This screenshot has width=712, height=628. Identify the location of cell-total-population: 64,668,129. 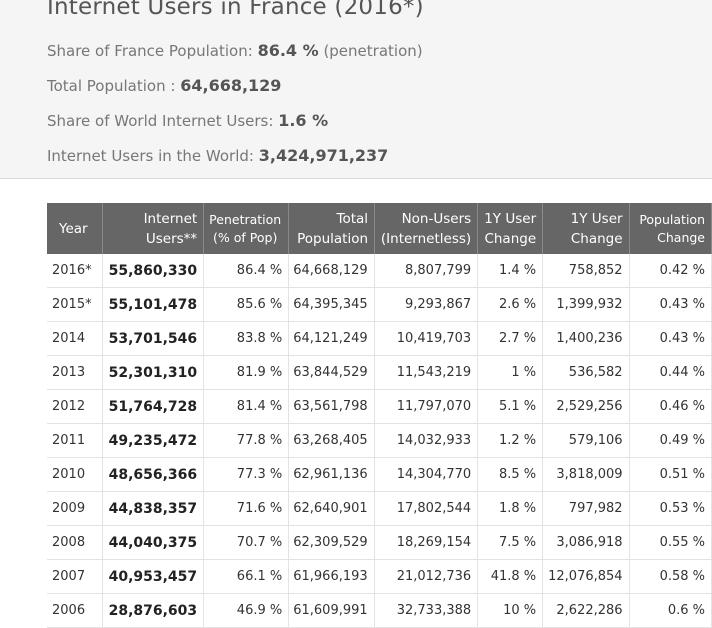
(332, 271).